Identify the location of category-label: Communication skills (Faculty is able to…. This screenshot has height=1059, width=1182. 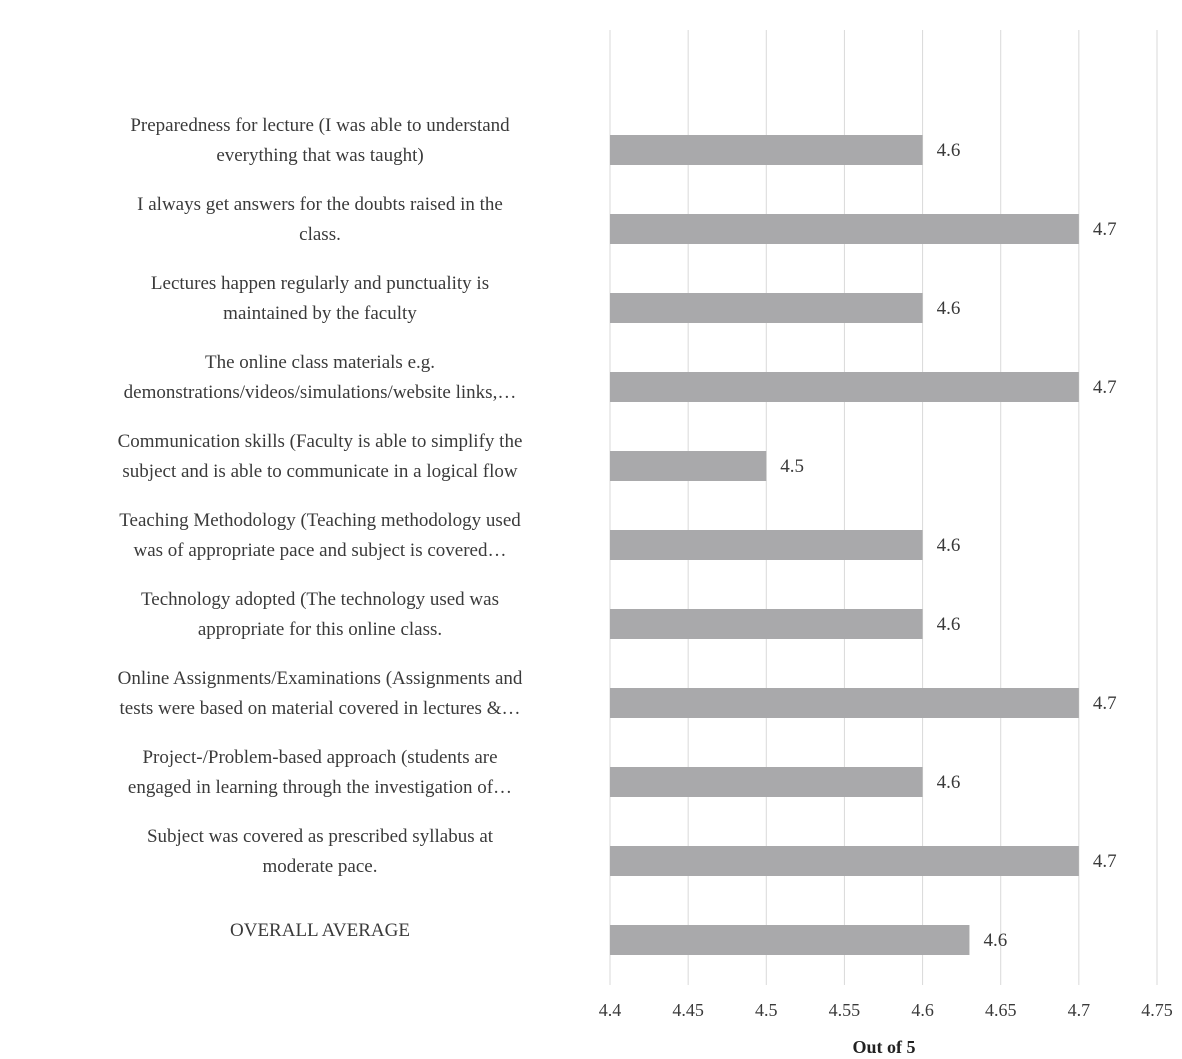
(320, 441).